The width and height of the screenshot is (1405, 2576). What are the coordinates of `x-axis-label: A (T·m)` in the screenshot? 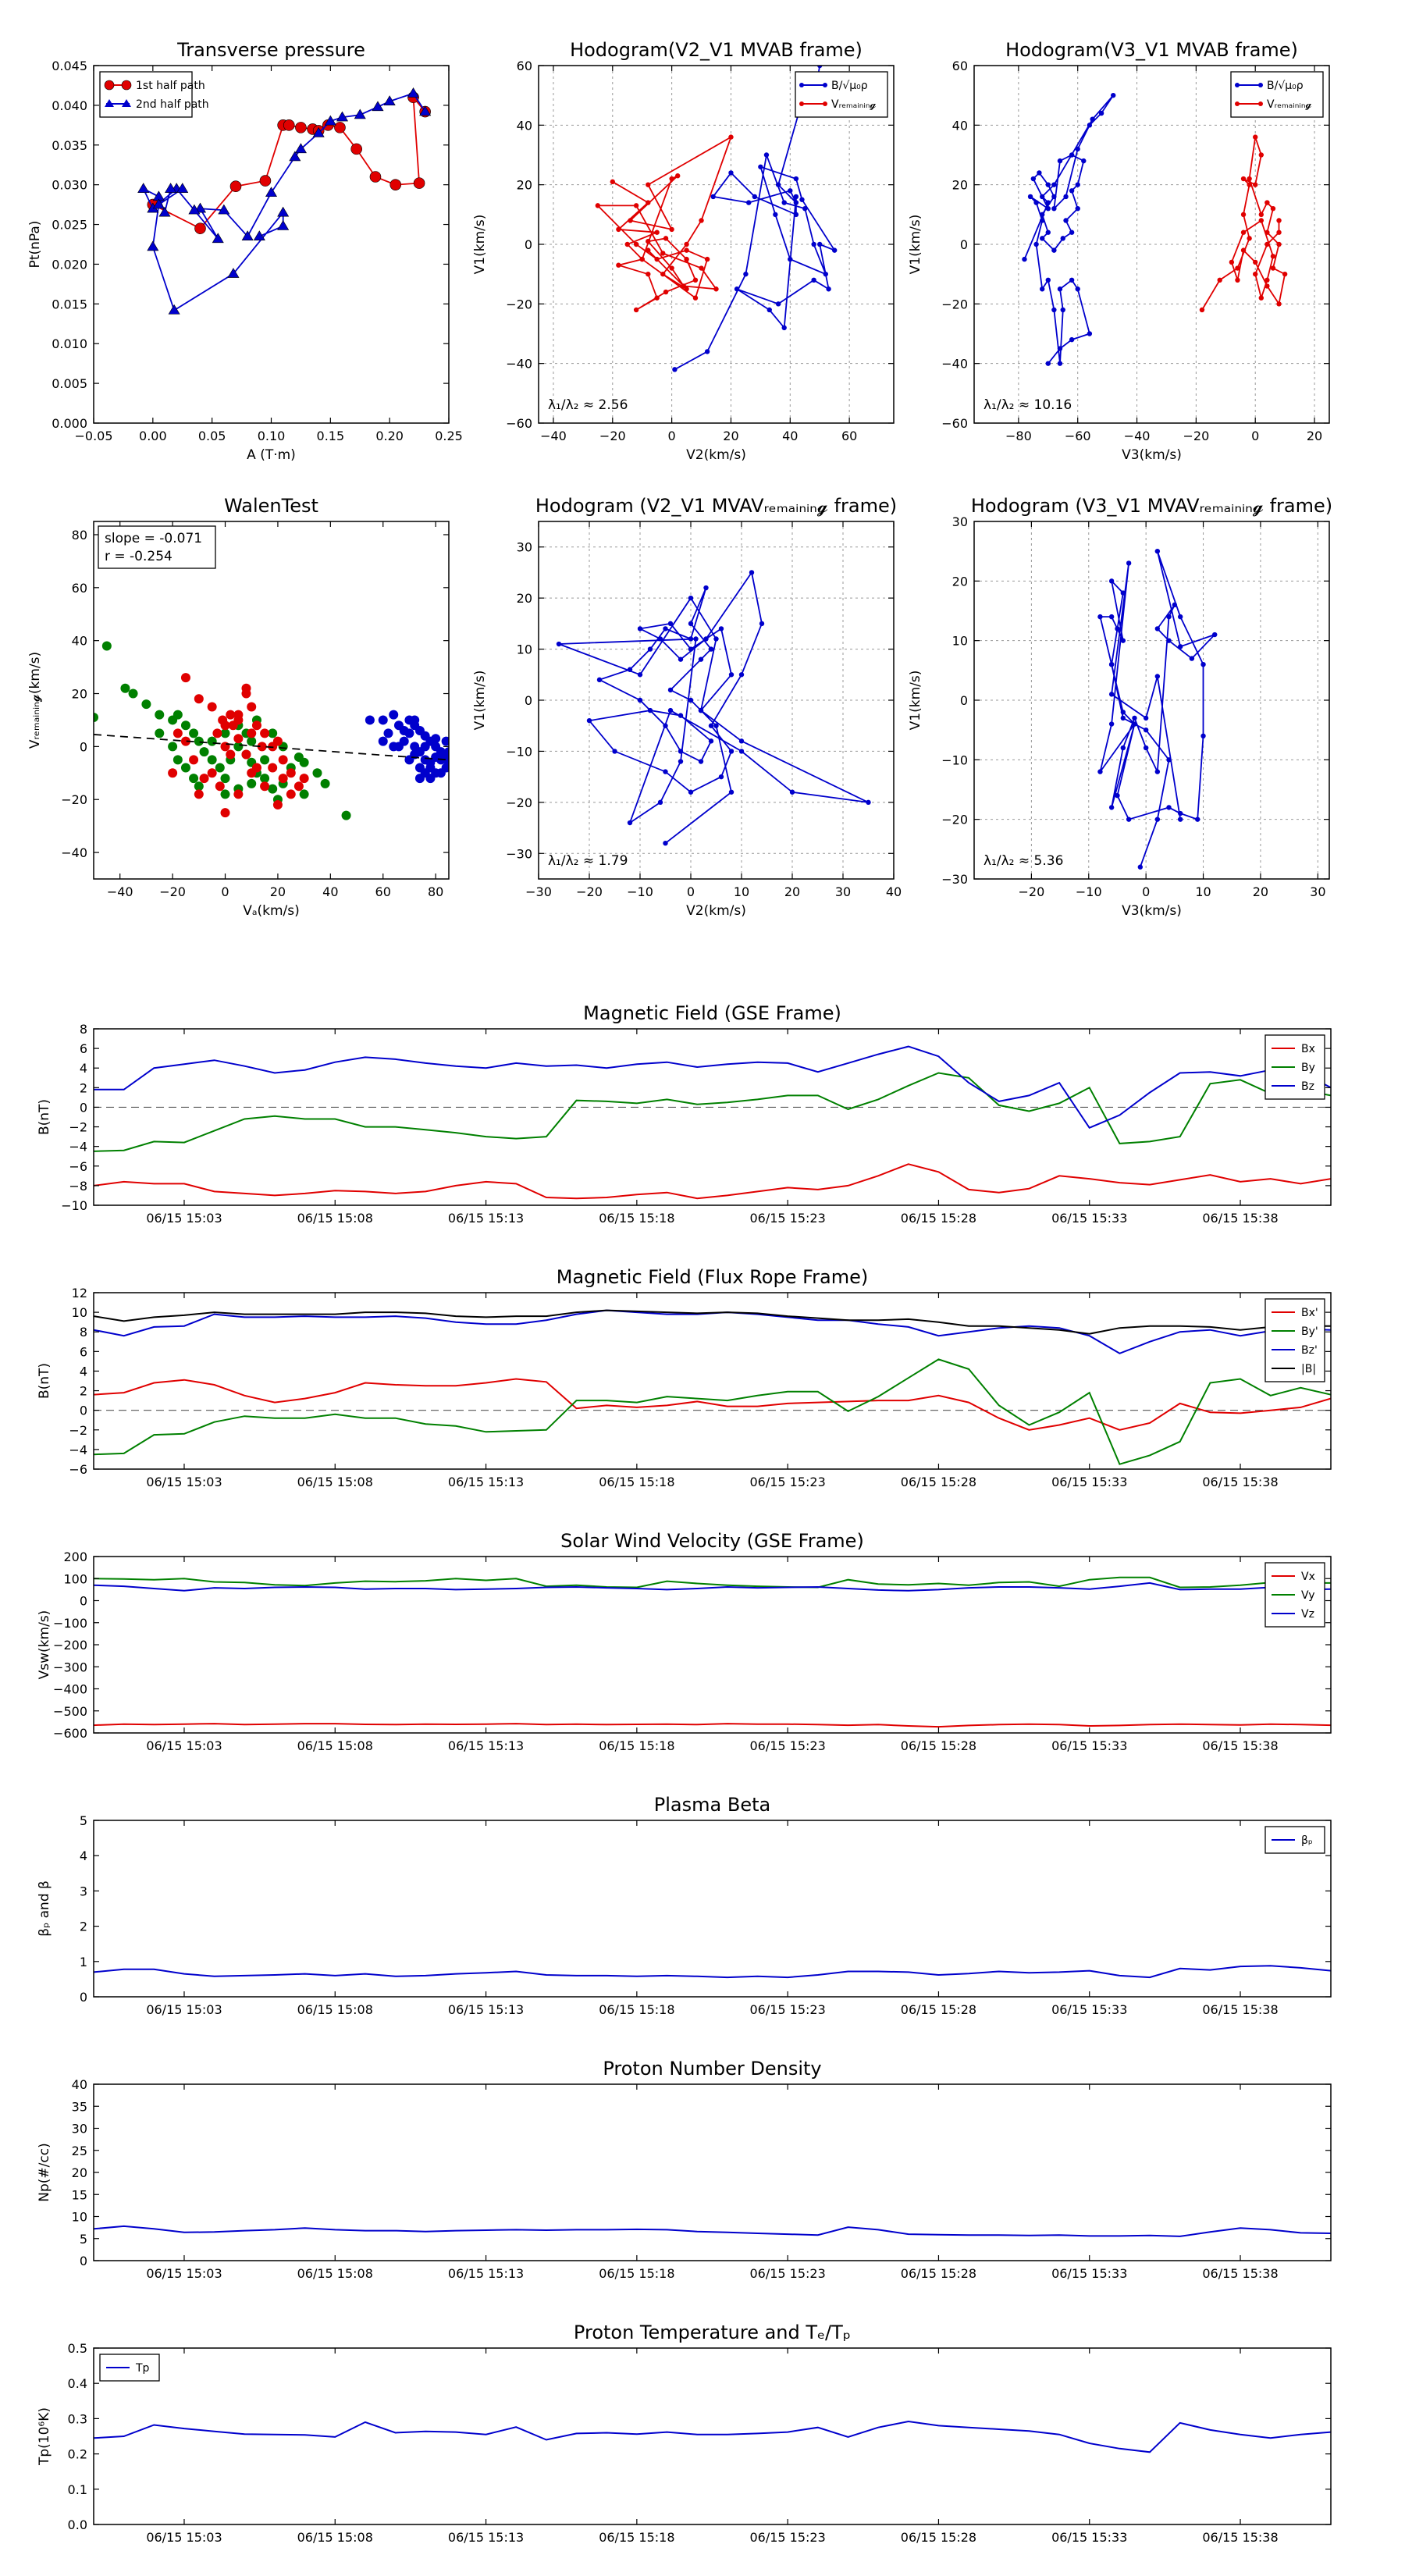 It's located at (271, 455).